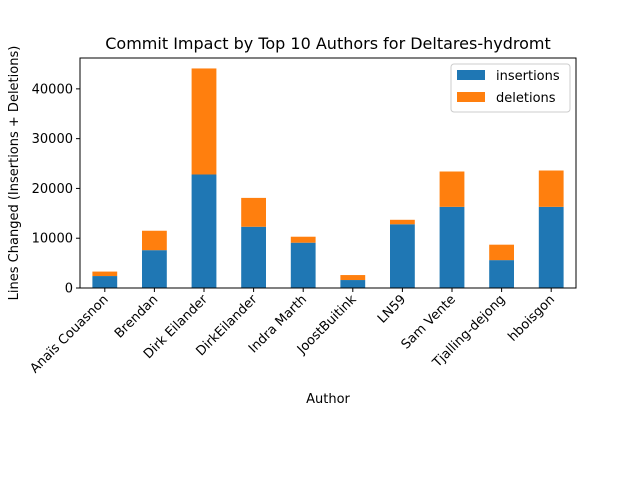 This screenshot has width=640, height=480. Describe the element at coordinates (452, 189) in the screenshot. I see `bar-deletions-sam-vente` at that location.